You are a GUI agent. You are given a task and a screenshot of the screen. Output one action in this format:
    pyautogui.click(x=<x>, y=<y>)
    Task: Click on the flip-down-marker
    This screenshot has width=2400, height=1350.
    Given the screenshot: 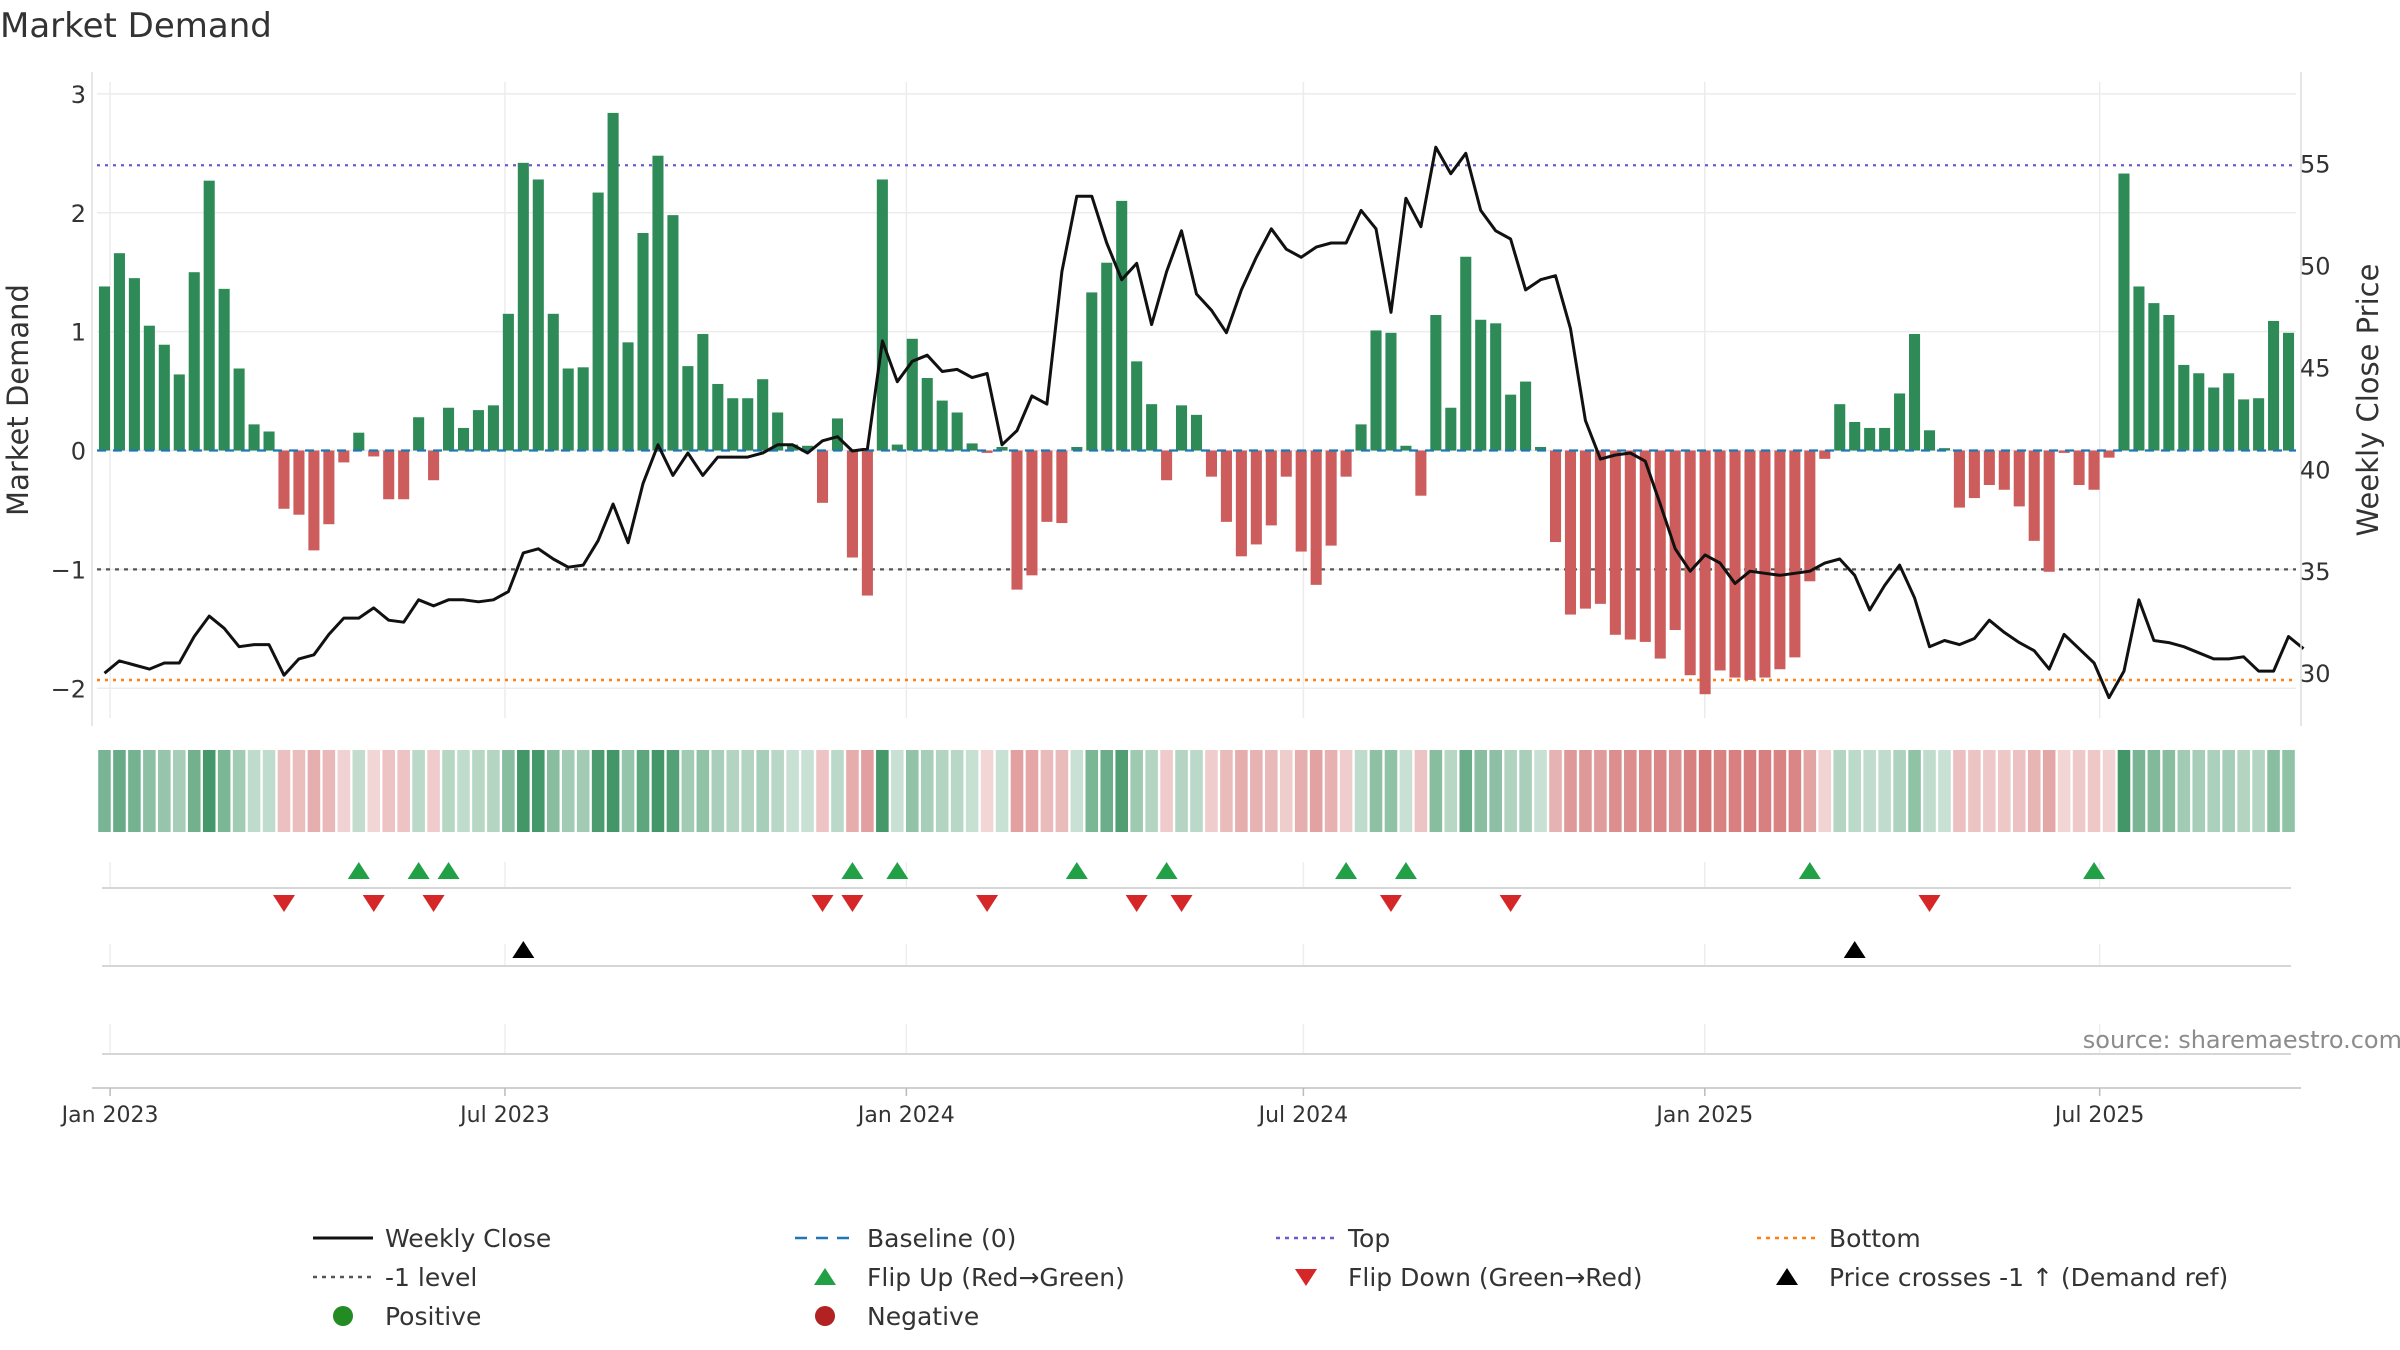 What is the action you would take?
    pyautogui.click(x=987, y=903)
    